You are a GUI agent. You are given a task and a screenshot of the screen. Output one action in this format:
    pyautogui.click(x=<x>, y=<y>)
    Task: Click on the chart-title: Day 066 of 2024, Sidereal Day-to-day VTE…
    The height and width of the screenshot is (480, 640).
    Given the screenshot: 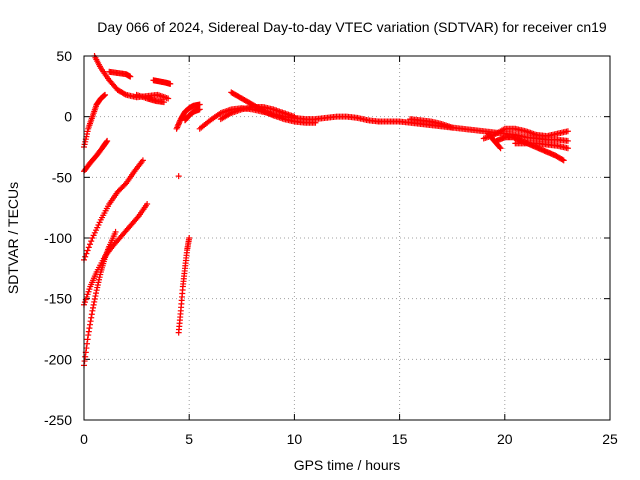 What is the action you would take?
    pyautogui.click(x=352, y=27)
    